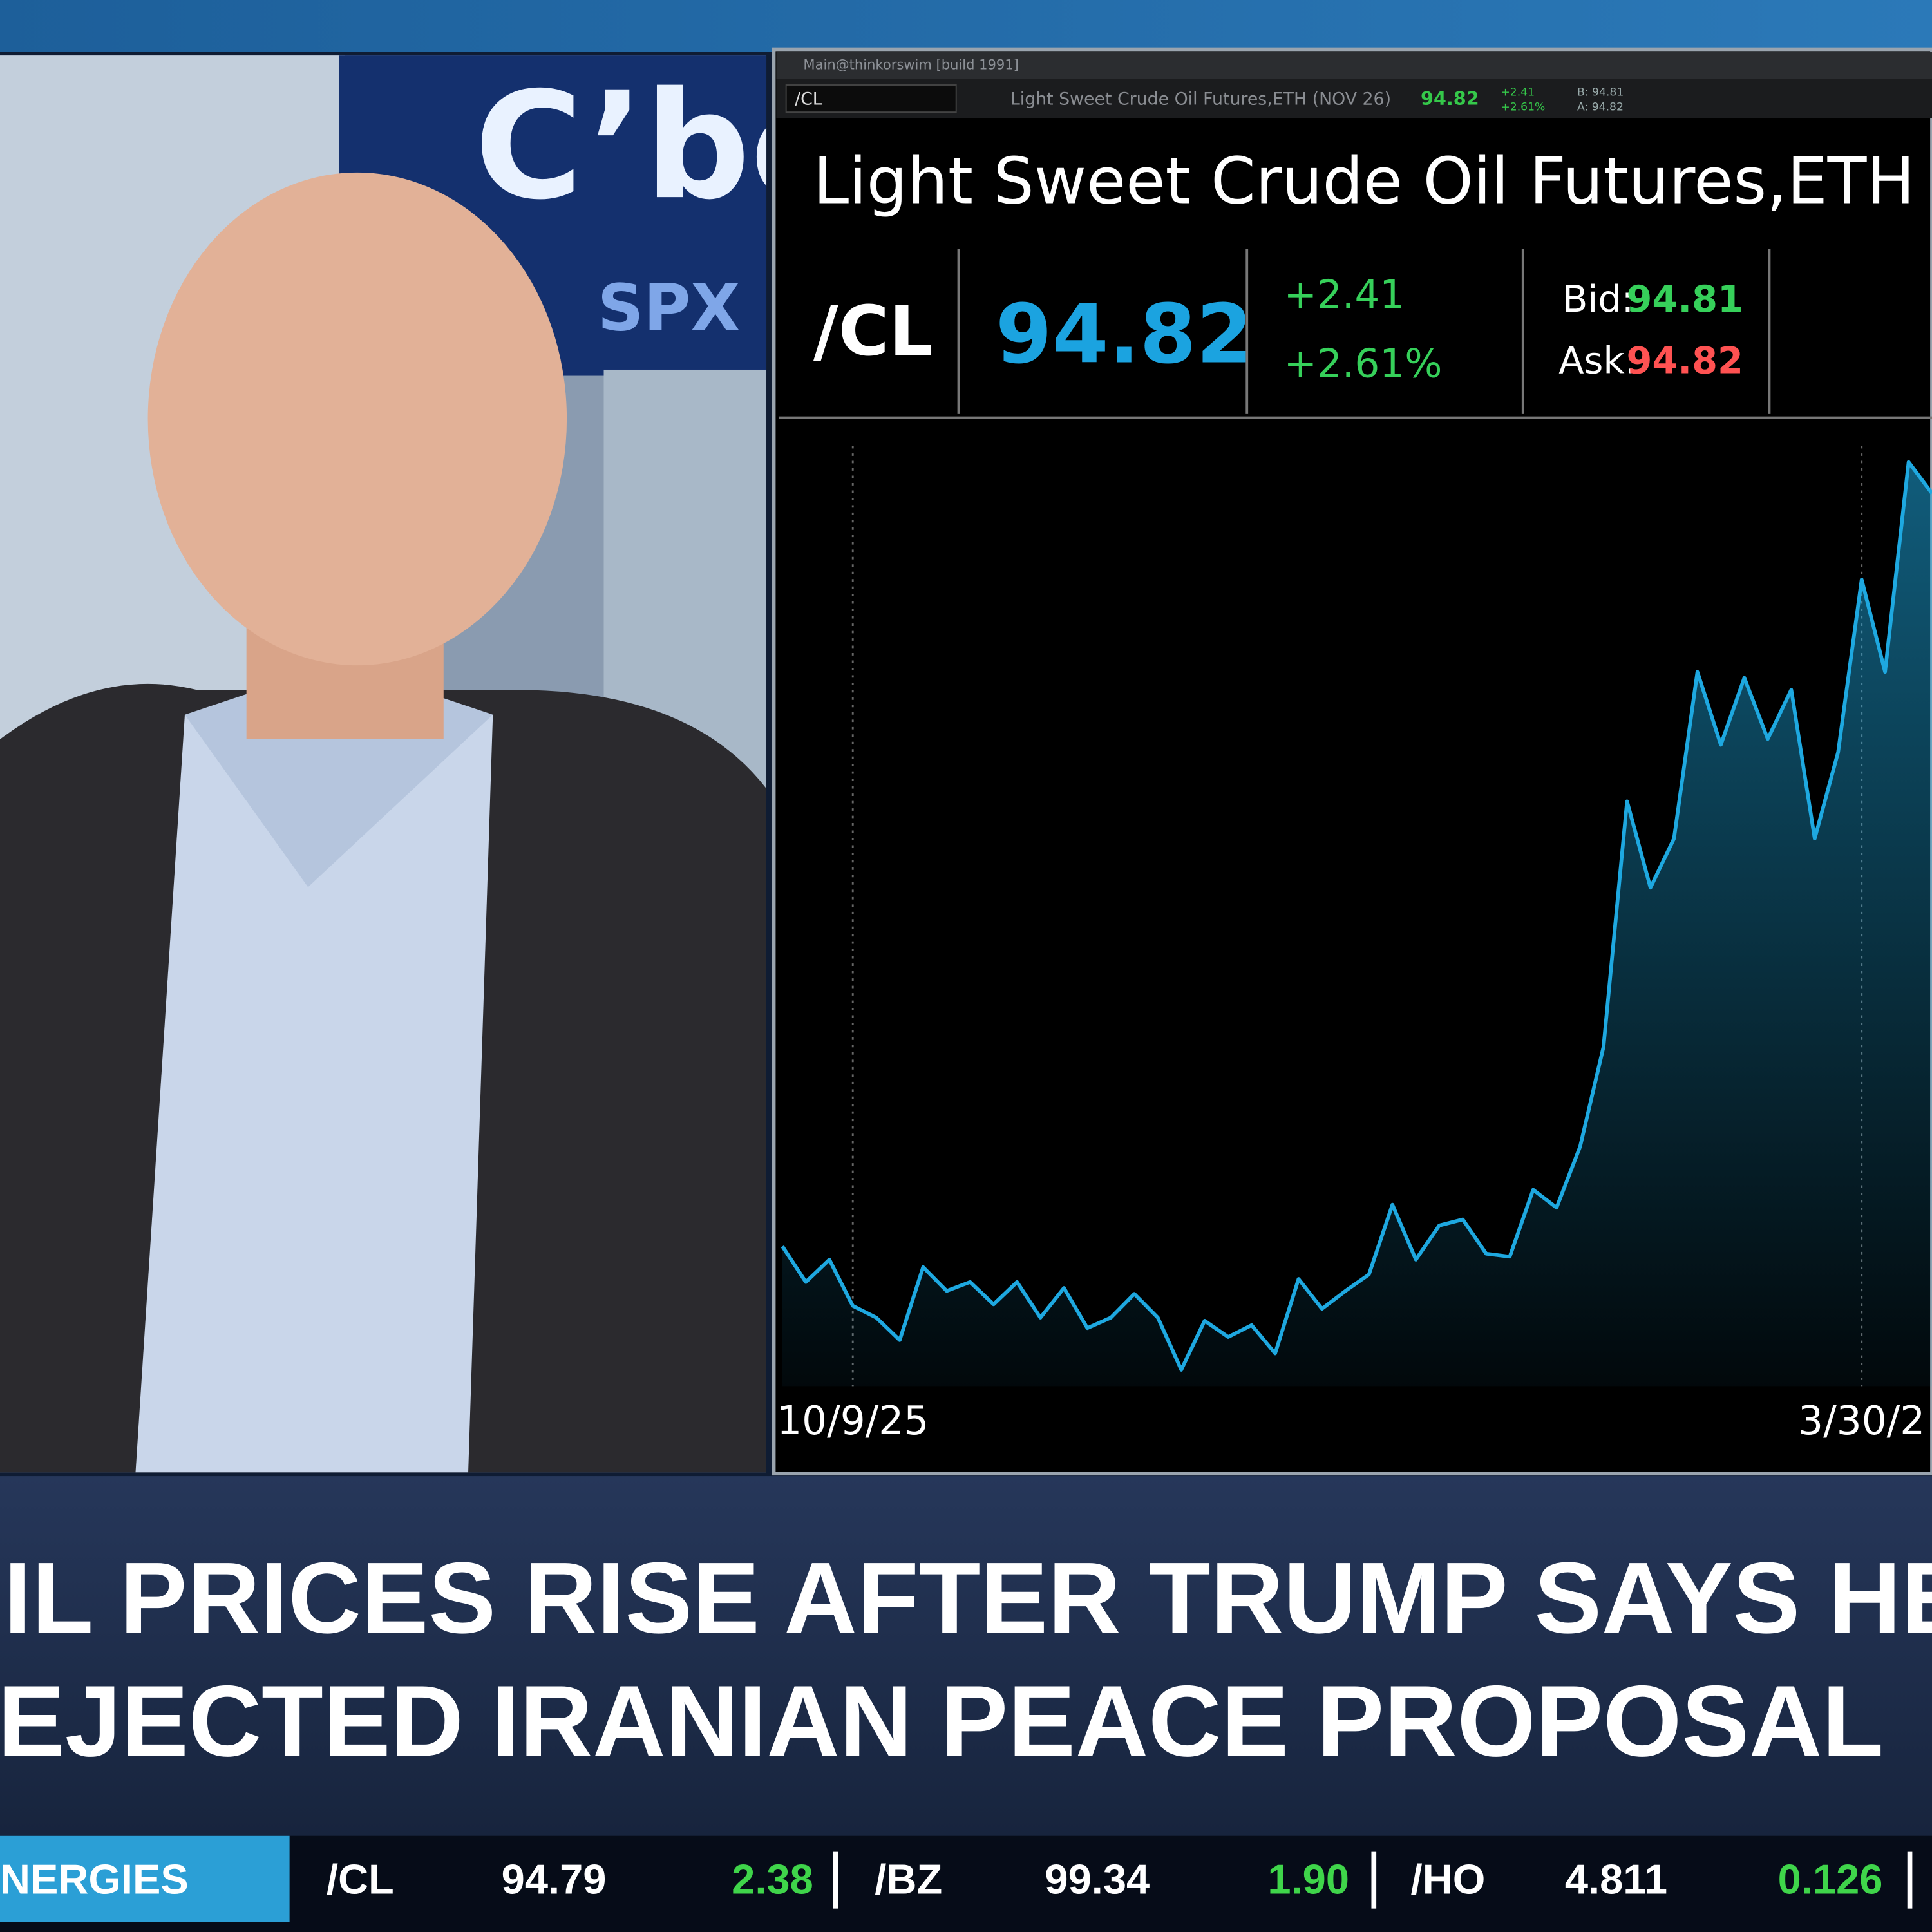  I want to click on toolbar-change-pct: +2.61%, so click(1523, 107).